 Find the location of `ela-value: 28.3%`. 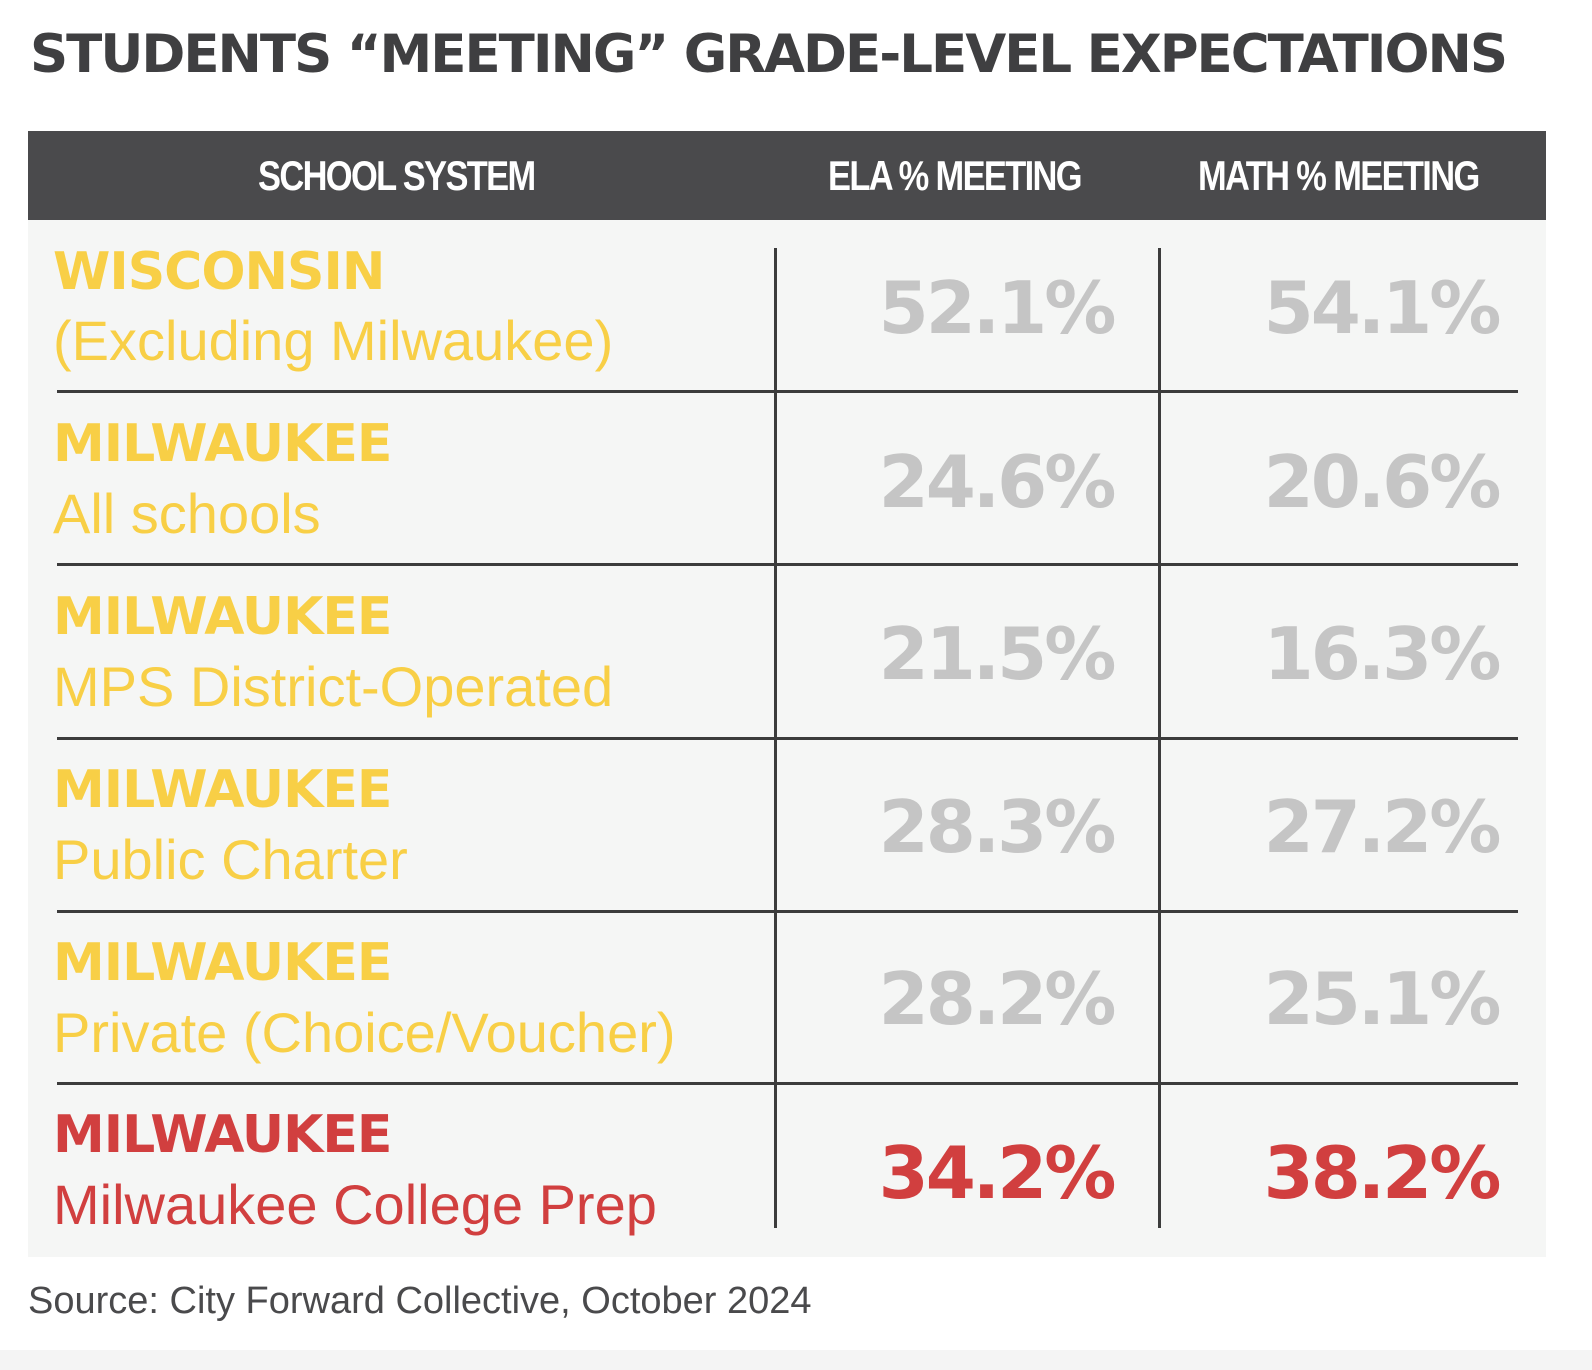

ela-value: 28.3% is located at coordinates (997, 827).